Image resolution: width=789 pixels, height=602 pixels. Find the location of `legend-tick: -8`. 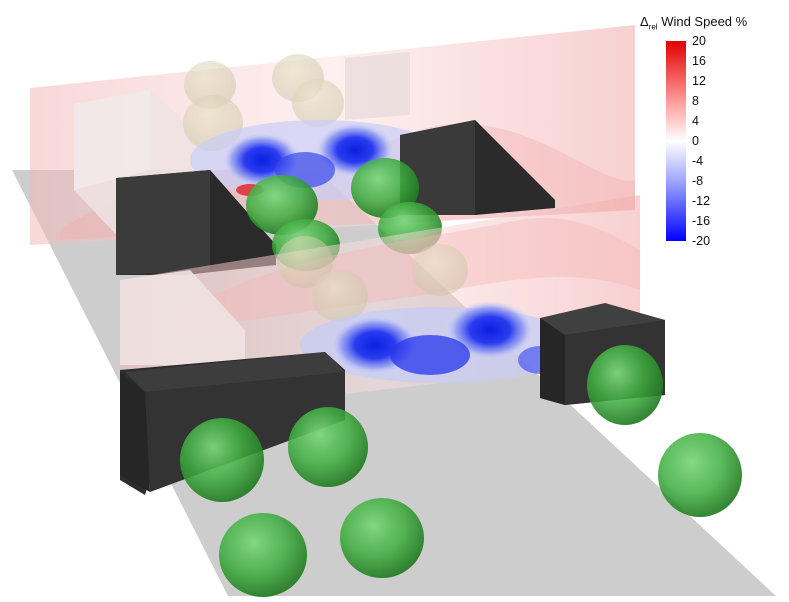

legend-tick: -8 is located at coordinates (698, 181).